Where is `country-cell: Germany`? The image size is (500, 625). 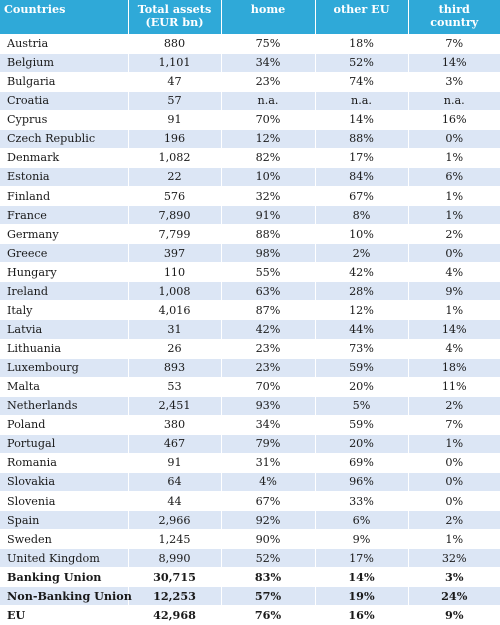
country-cell: Germany is located at coordinates (64, 234).